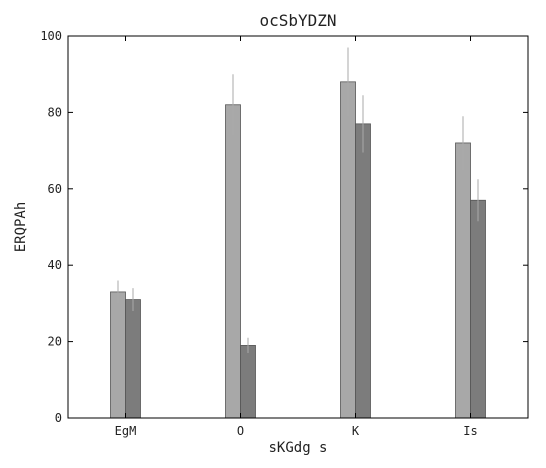 The image size is (546, 468). Describe the element at coordinates (126, 431) in the screenshot. I see `x-tick-label: EgM` at that location.